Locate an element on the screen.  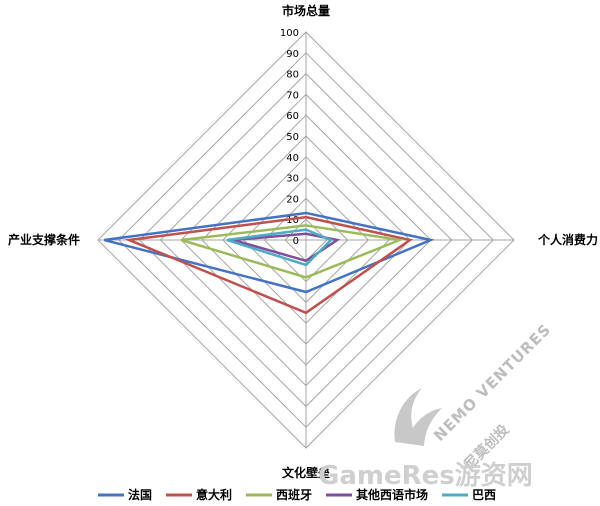
legend-label-2: 西班牙 is located at coordinates (294, 494).